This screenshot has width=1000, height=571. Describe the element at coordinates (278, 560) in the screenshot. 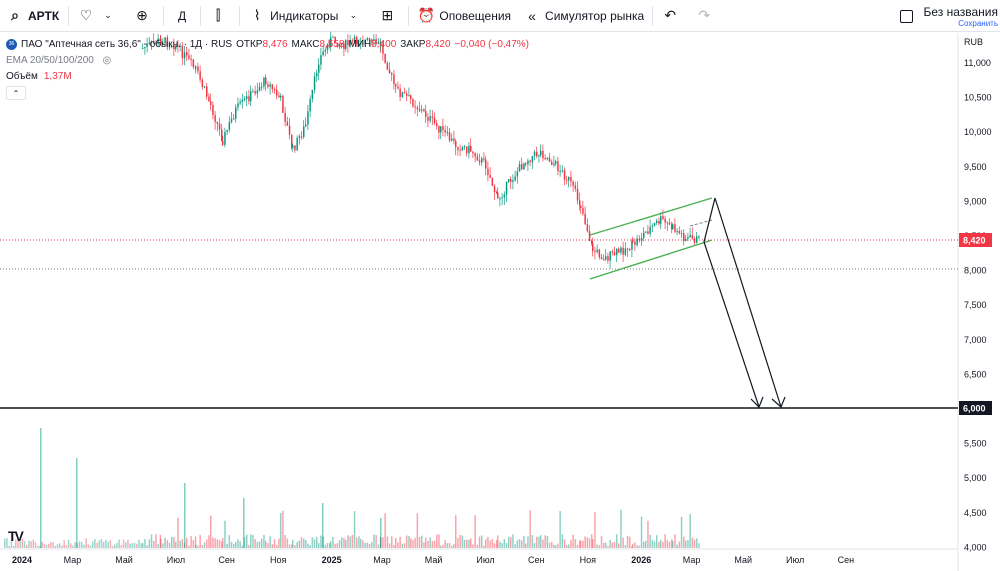

I see `time-tick-label: Ноя` at that location.